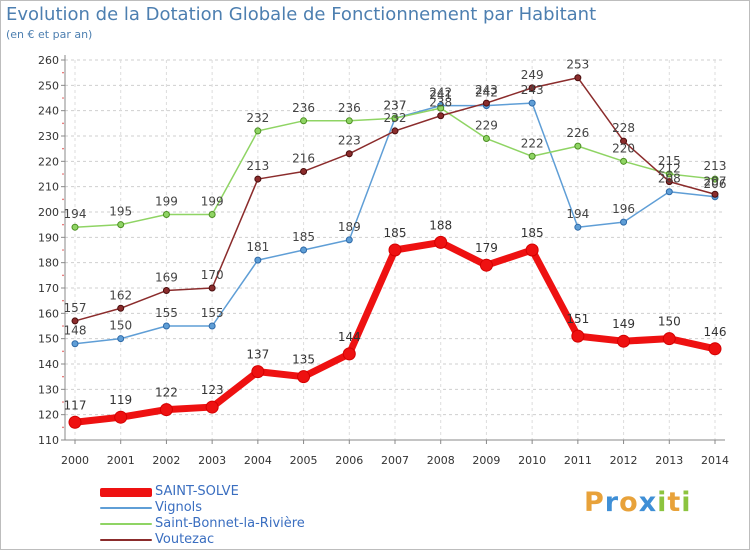 Image resolution: width=750 pixels, height=550 pixels. Describe the element at coordinates (48, 313) in the screenshot. I see `y-tick-label: 160` at that location.